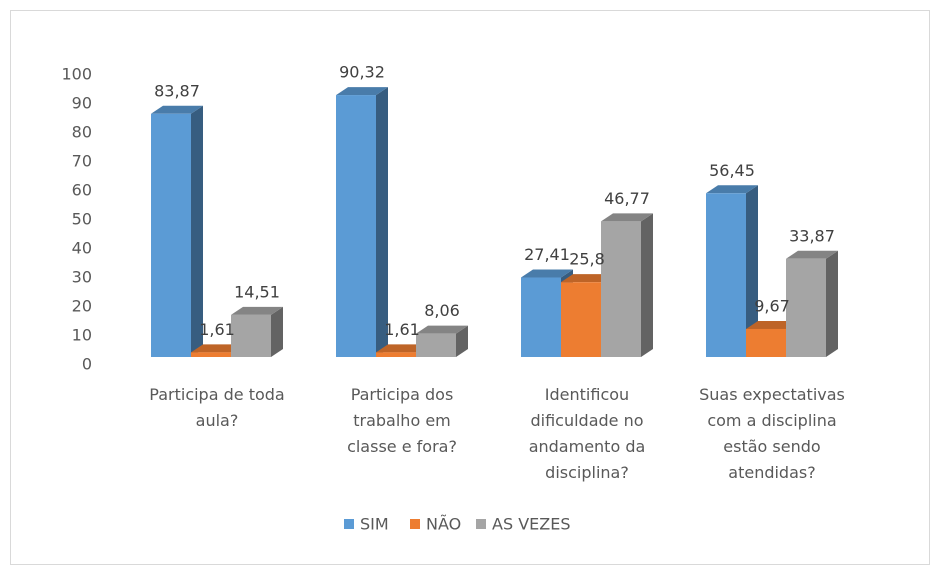 This screenshot has width=936, height=572. Describe the element at coordinates (82, 103) in the screenshot. I see `y-tick-label: 90` at that location.